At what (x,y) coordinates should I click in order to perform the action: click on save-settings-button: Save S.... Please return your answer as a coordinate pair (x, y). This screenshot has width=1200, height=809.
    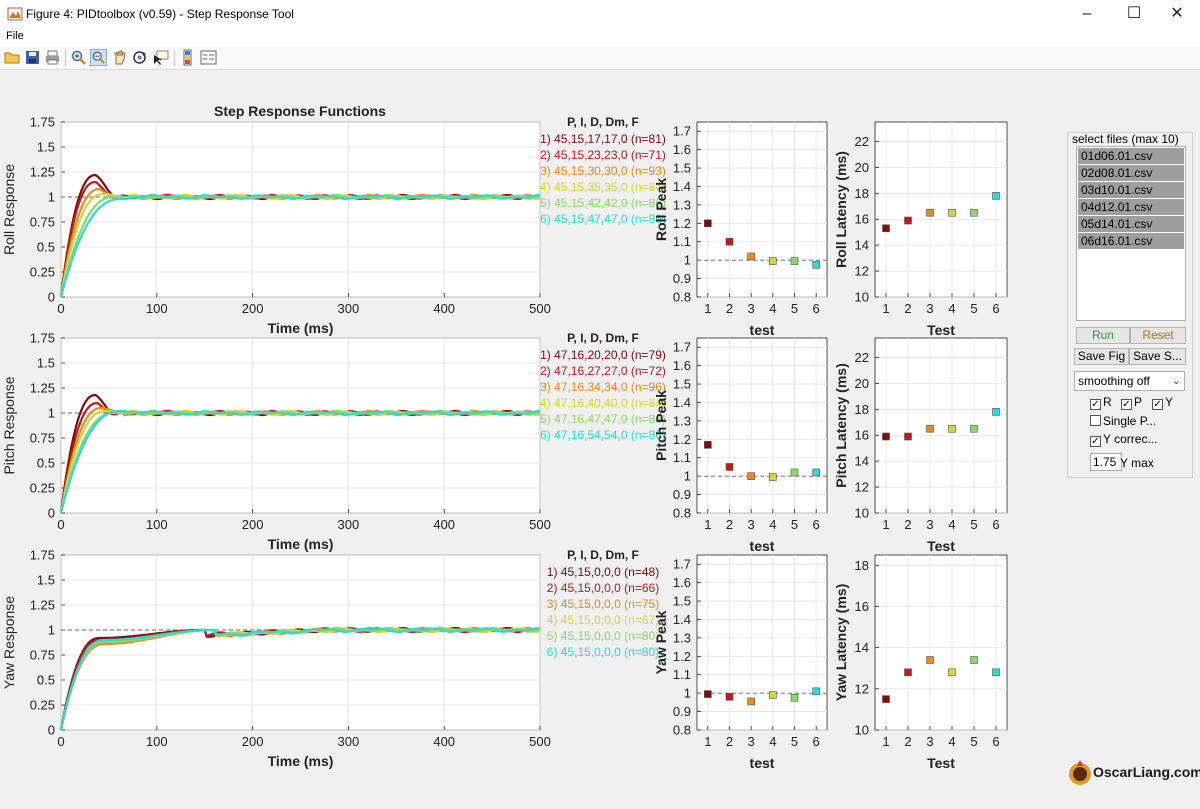
    Looking at the image, I should click on (1157, 356).